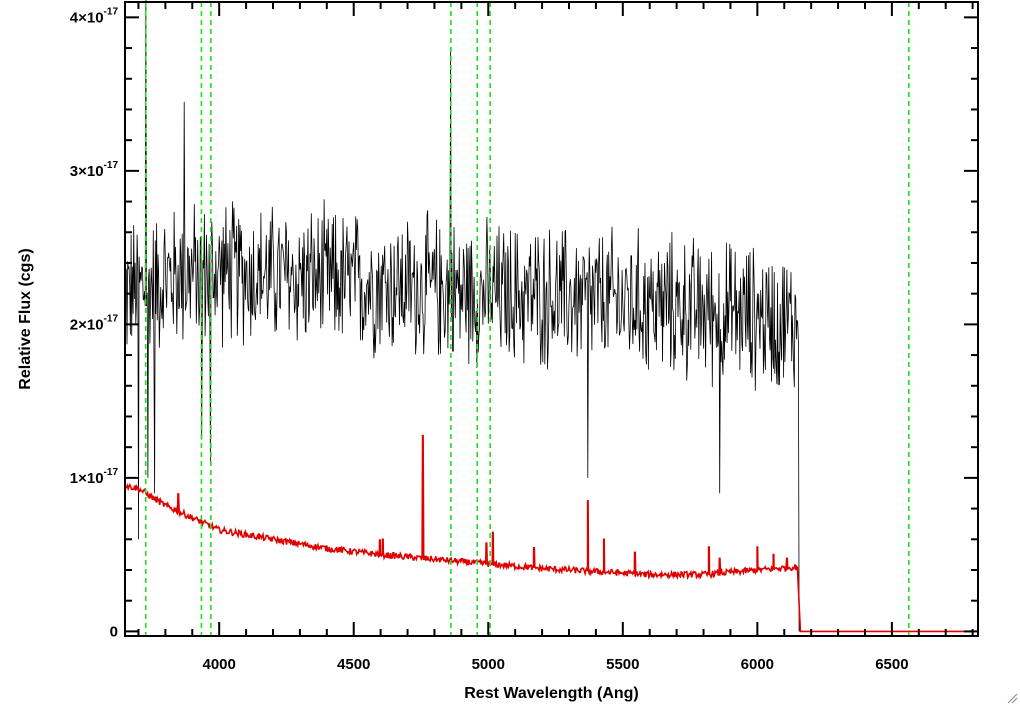 This screenshot has height=706, width=1020. Describe the element at coordinates (114, 631) in the screenshot. I see `y-tick-label: 0` at that location.